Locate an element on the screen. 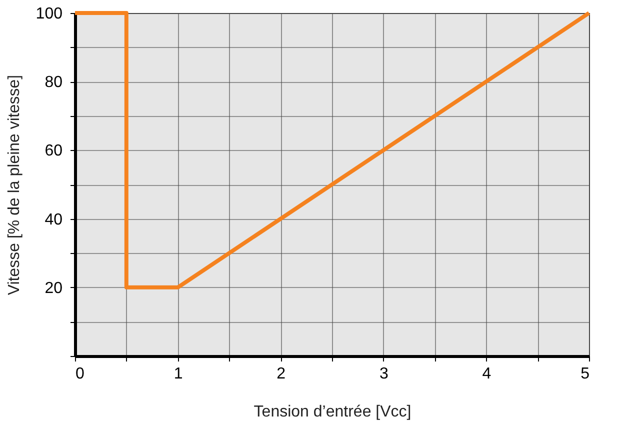 The image size is (621, 439). x-tick-label: 2 is located at coordinates (281, 374).